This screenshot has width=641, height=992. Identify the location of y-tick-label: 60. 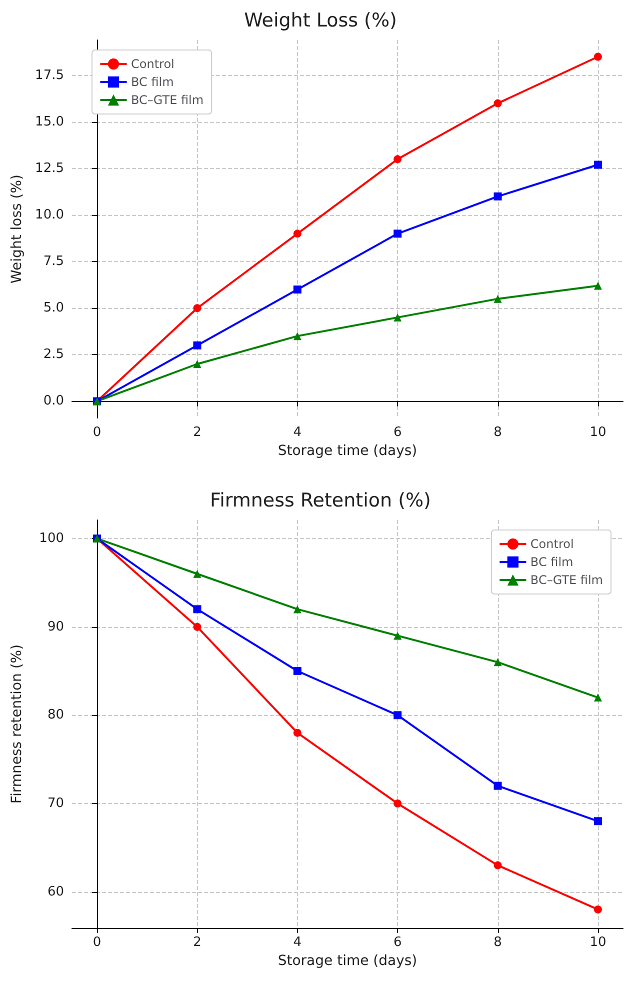
(55, 892).